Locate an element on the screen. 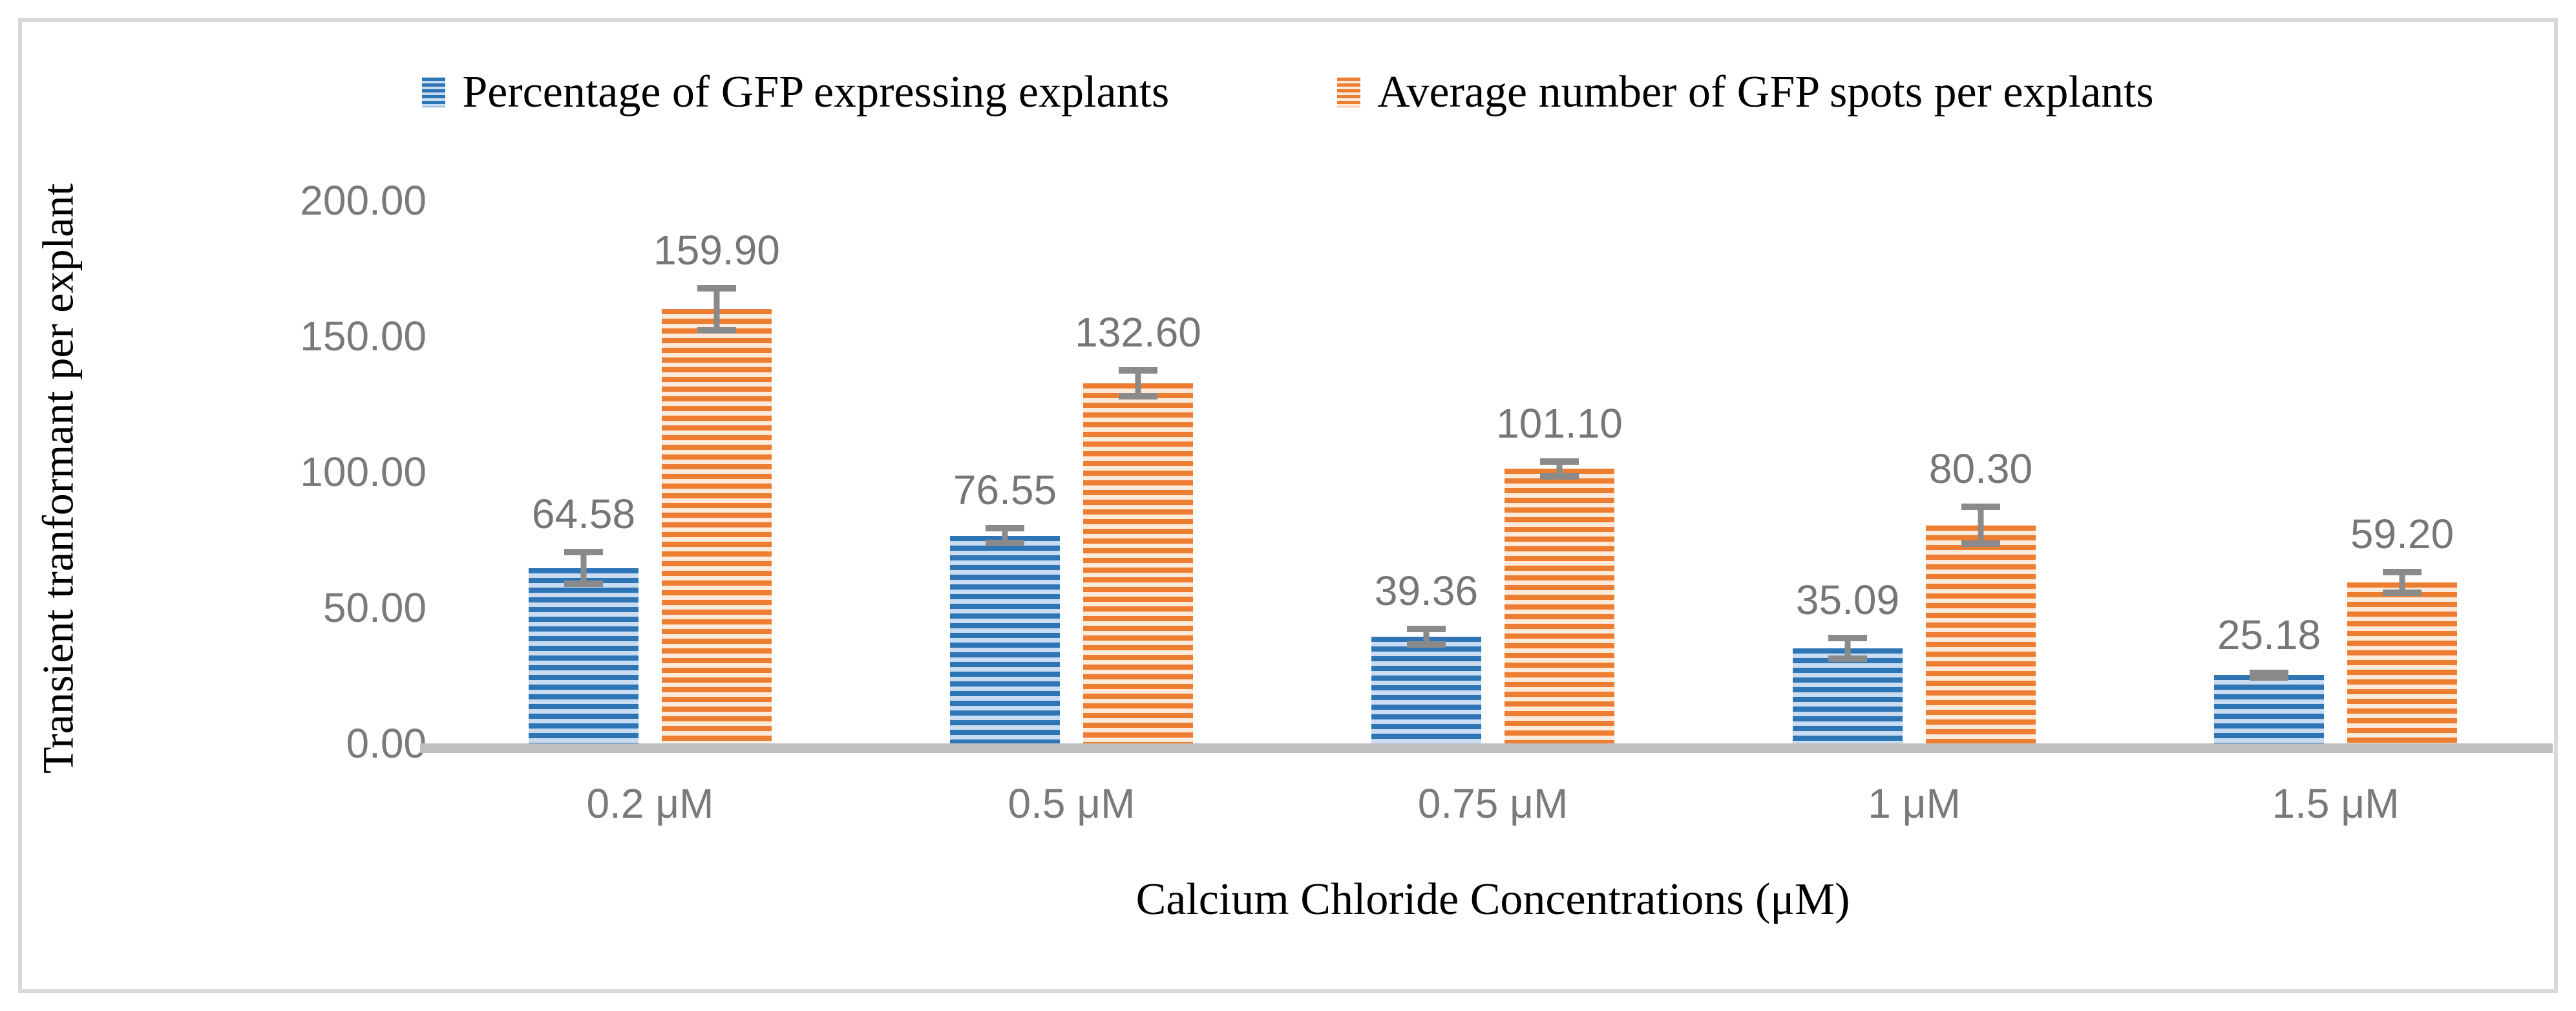  legend-label: Average number of GFP spots per explants is located at coordinates (1765, 92).